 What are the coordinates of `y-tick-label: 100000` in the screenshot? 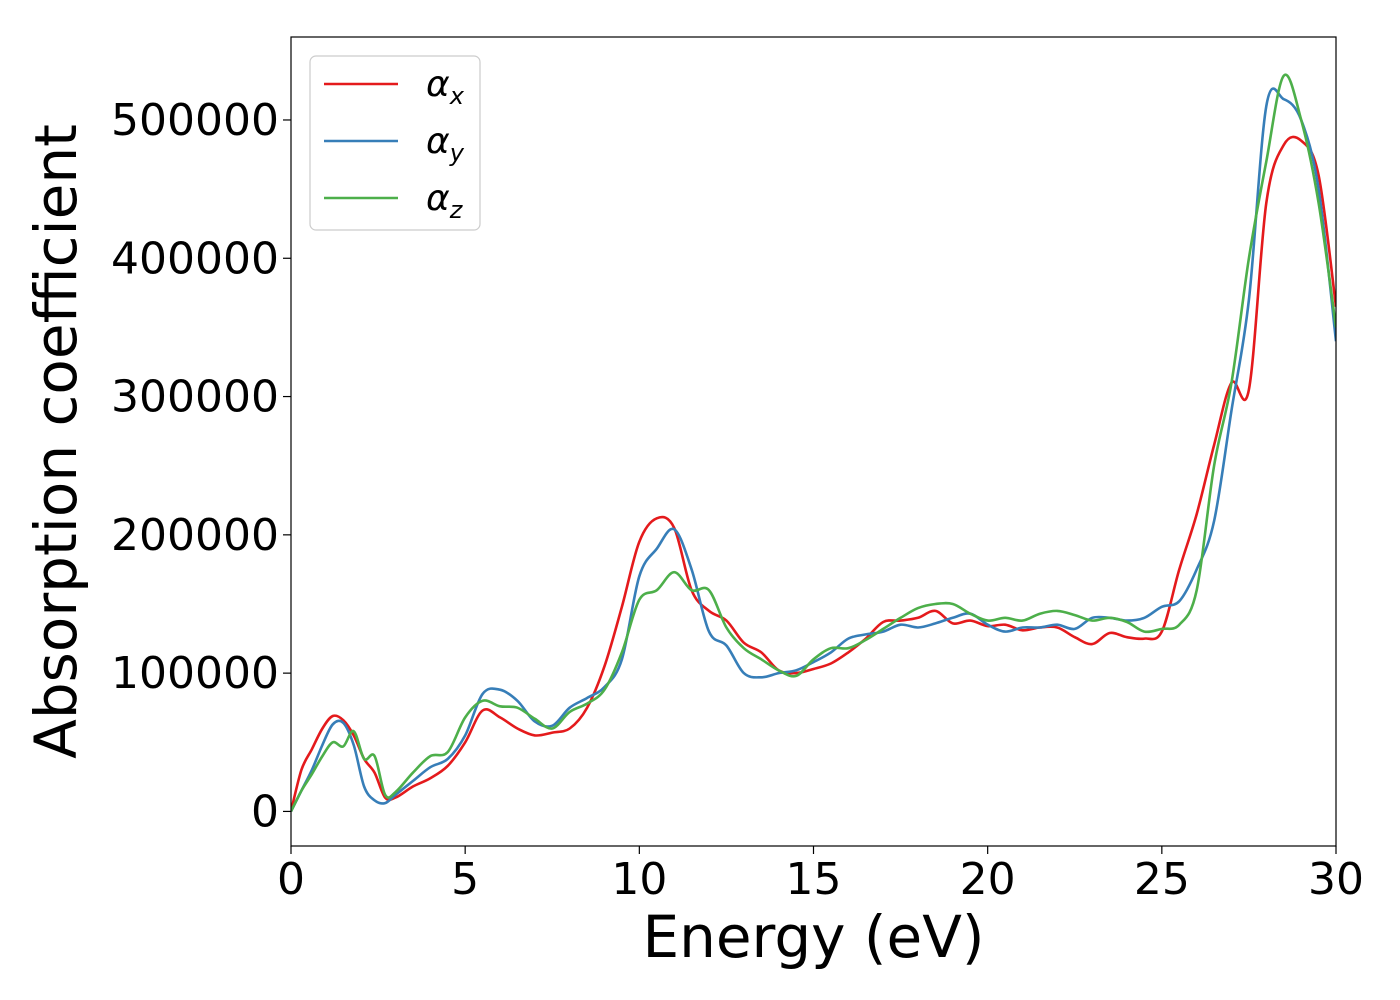 It's located at (195, 673).